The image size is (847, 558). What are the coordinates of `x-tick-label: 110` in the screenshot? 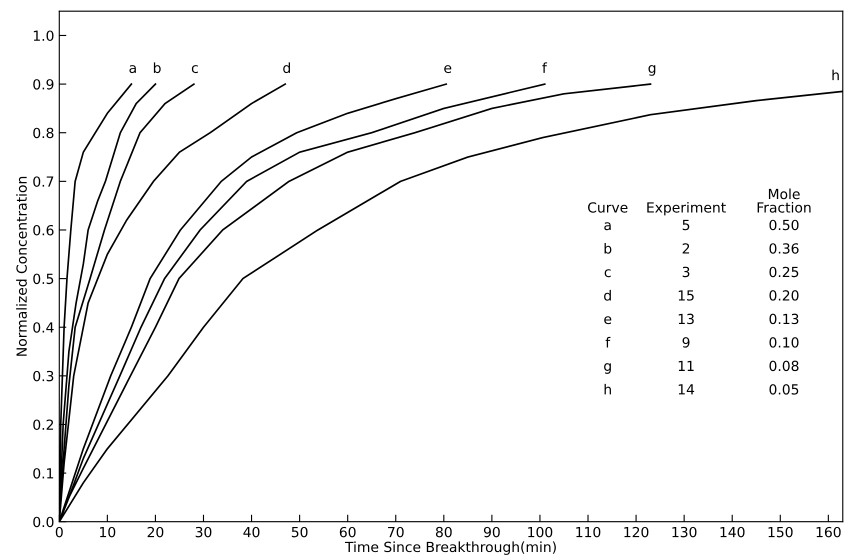 It's located at (588, 532).